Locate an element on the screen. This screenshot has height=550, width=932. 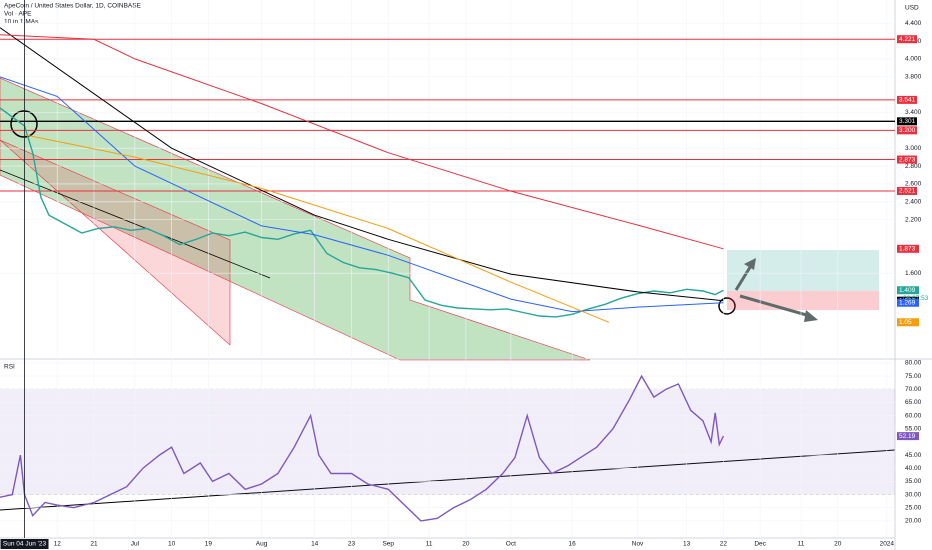
currency: USD is located at coordinates (912, 8).